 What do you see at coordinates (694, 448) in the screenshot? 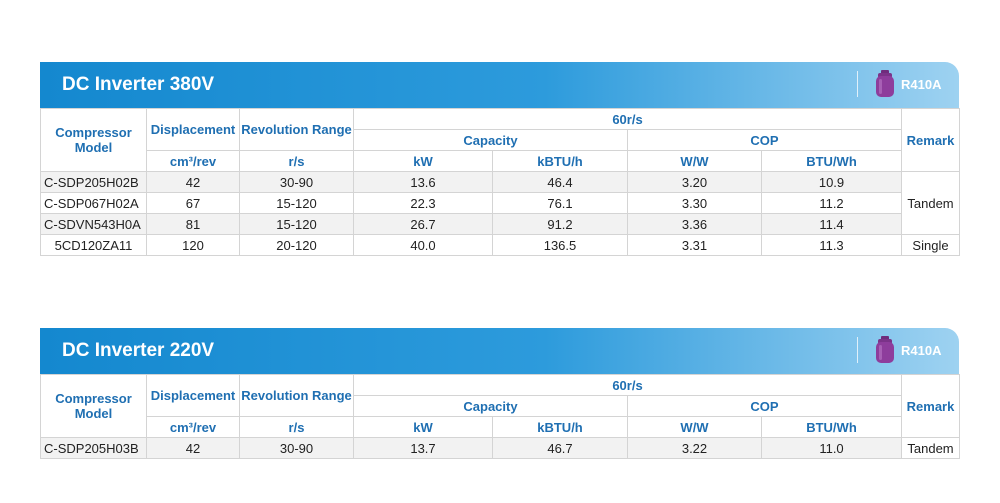
I see `cell-ww: 3.22` at bounding box center [694, 448].